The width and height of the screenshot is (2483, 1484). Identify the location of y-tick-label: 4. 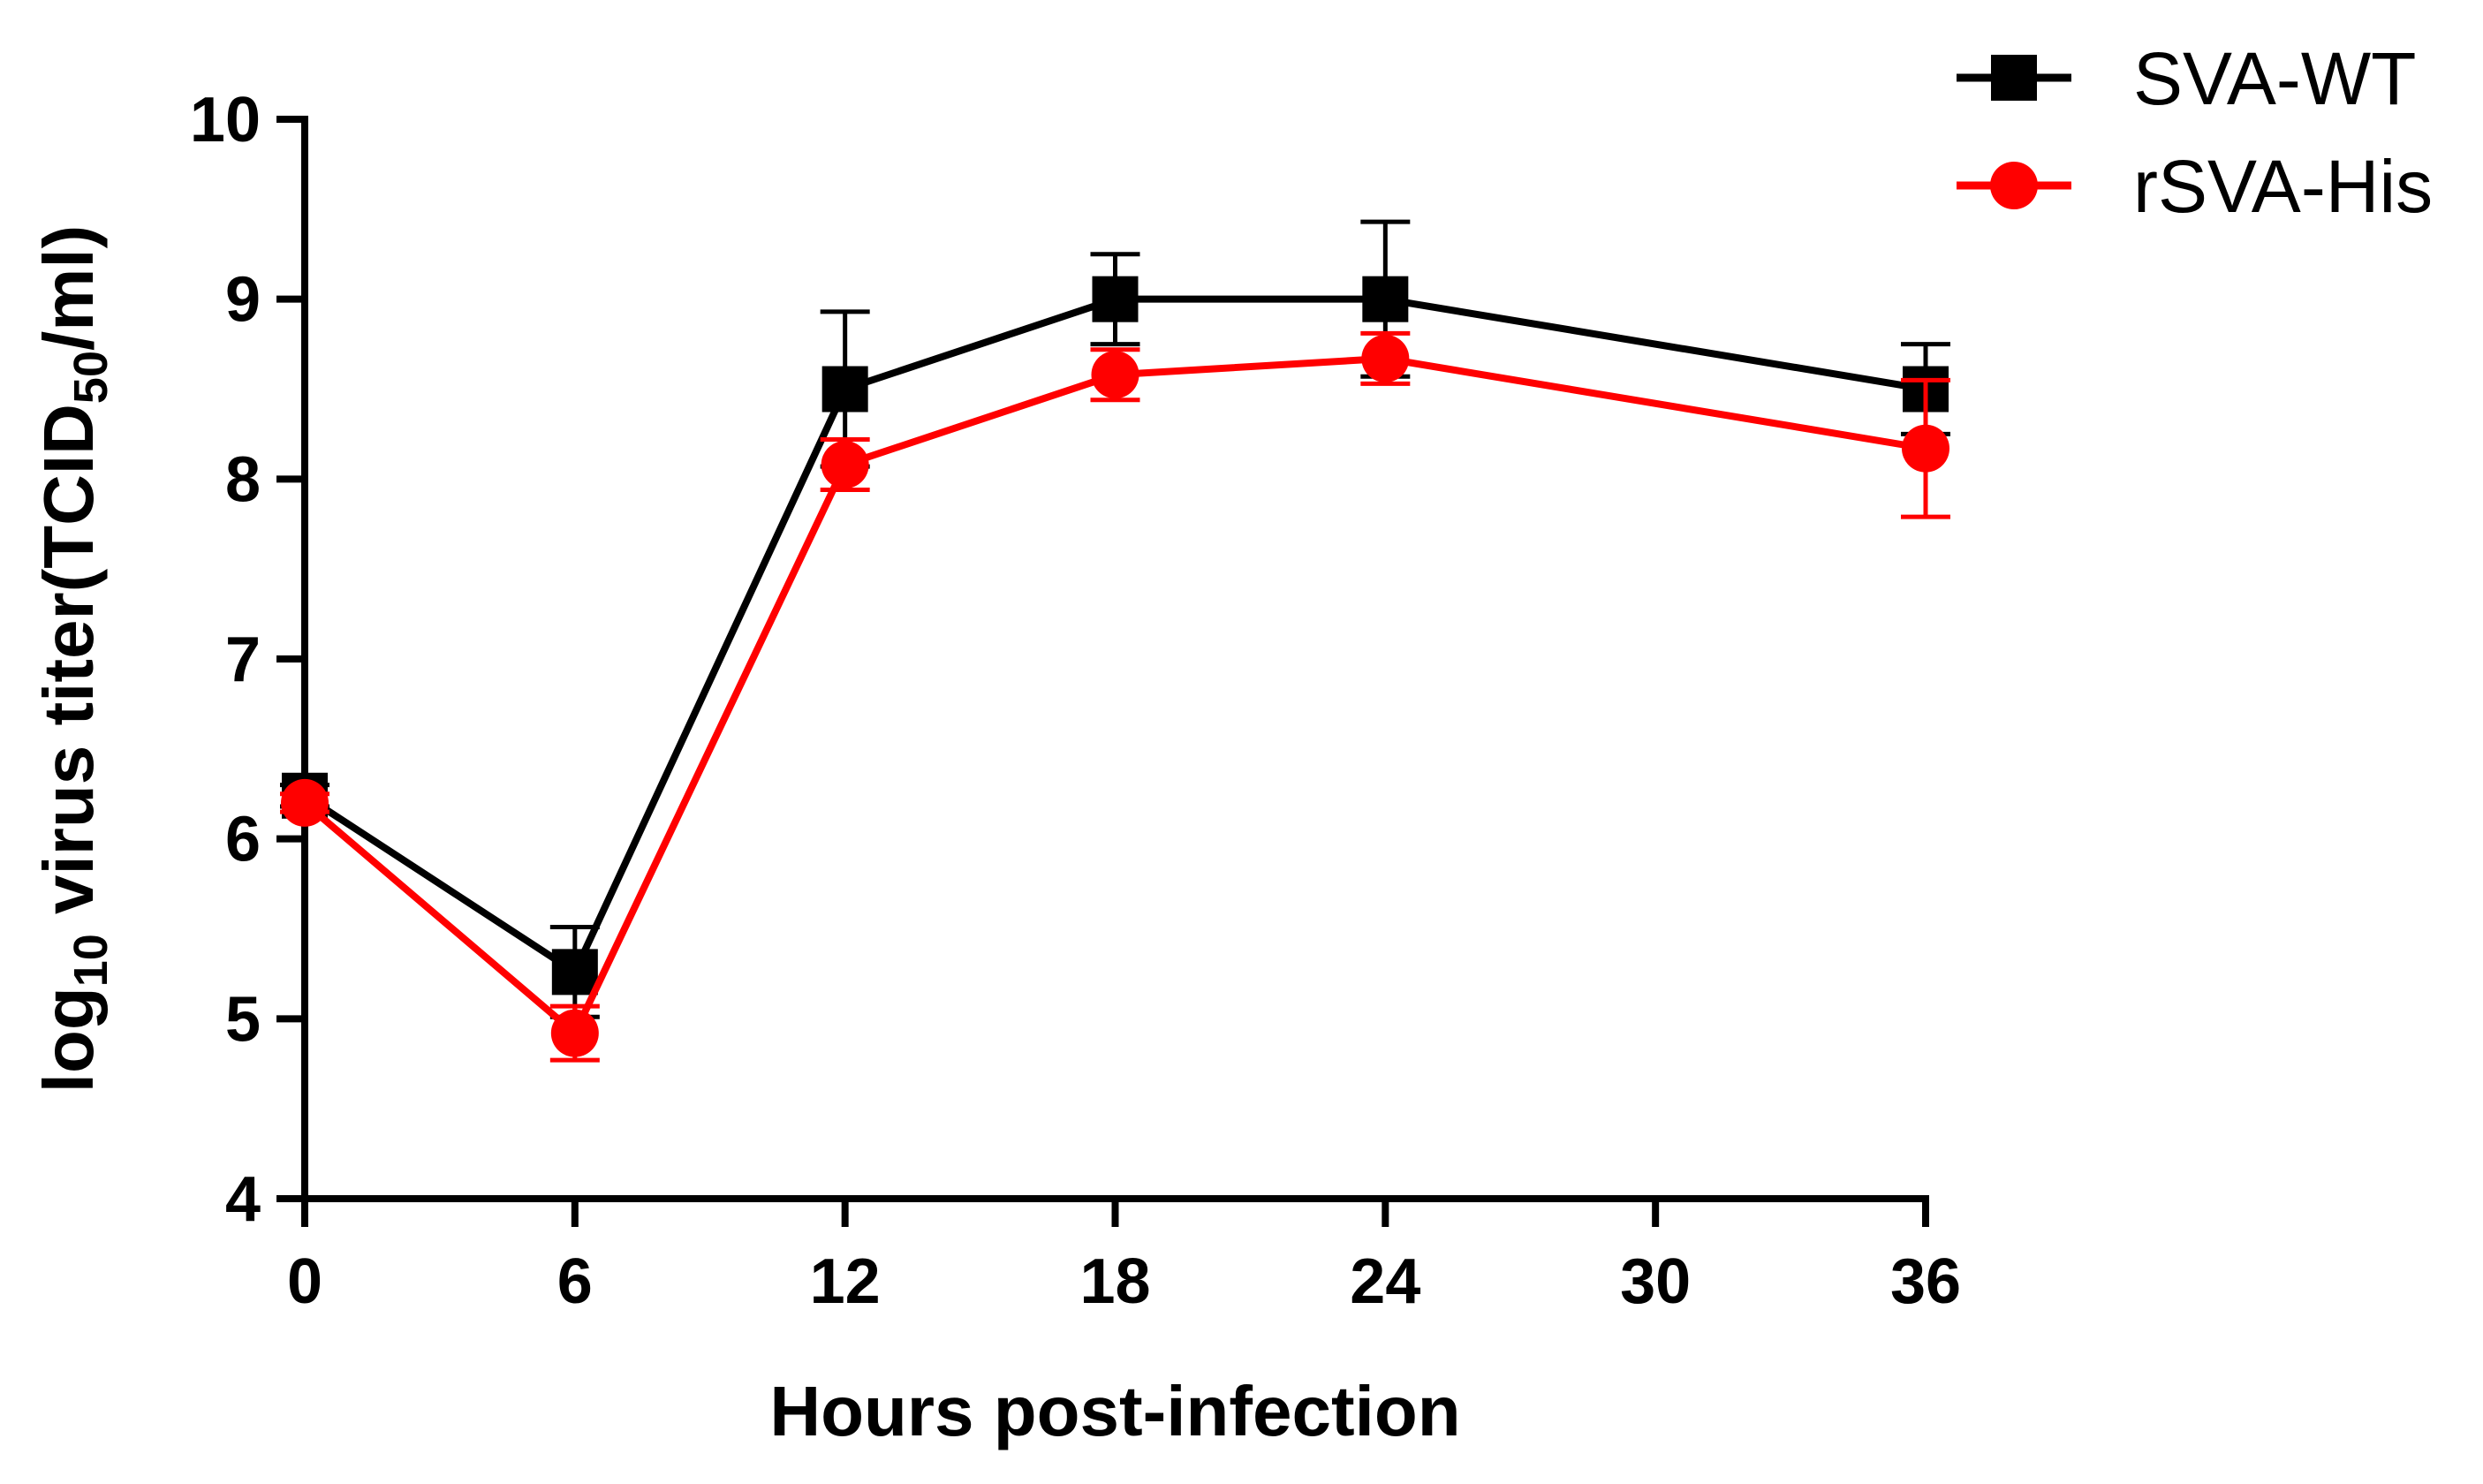
(243, 1199).